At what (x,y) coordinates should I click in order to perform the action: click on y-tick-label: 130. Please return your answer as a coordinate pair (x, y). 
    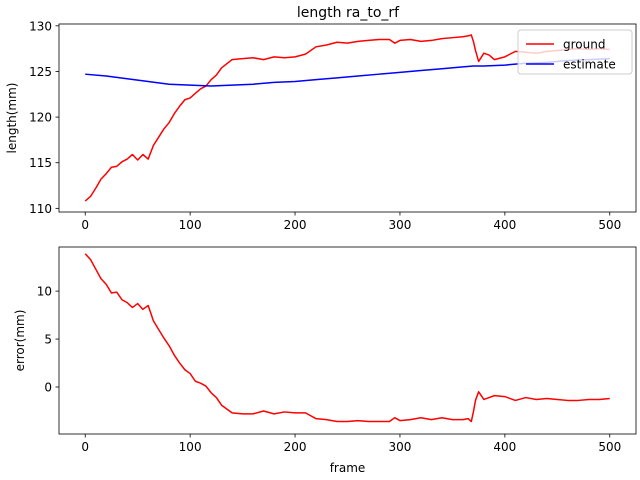
    Looking at the image, I should click on (40, 26).